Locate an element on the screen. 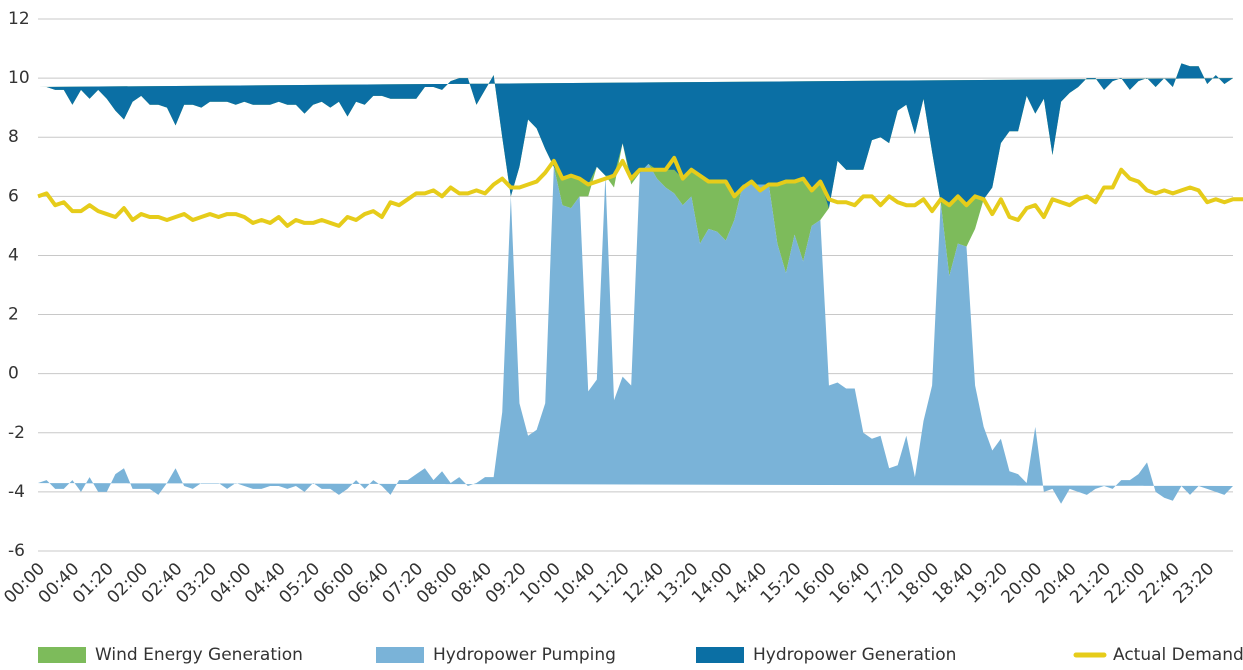  line is located at coordinates (640, 191).